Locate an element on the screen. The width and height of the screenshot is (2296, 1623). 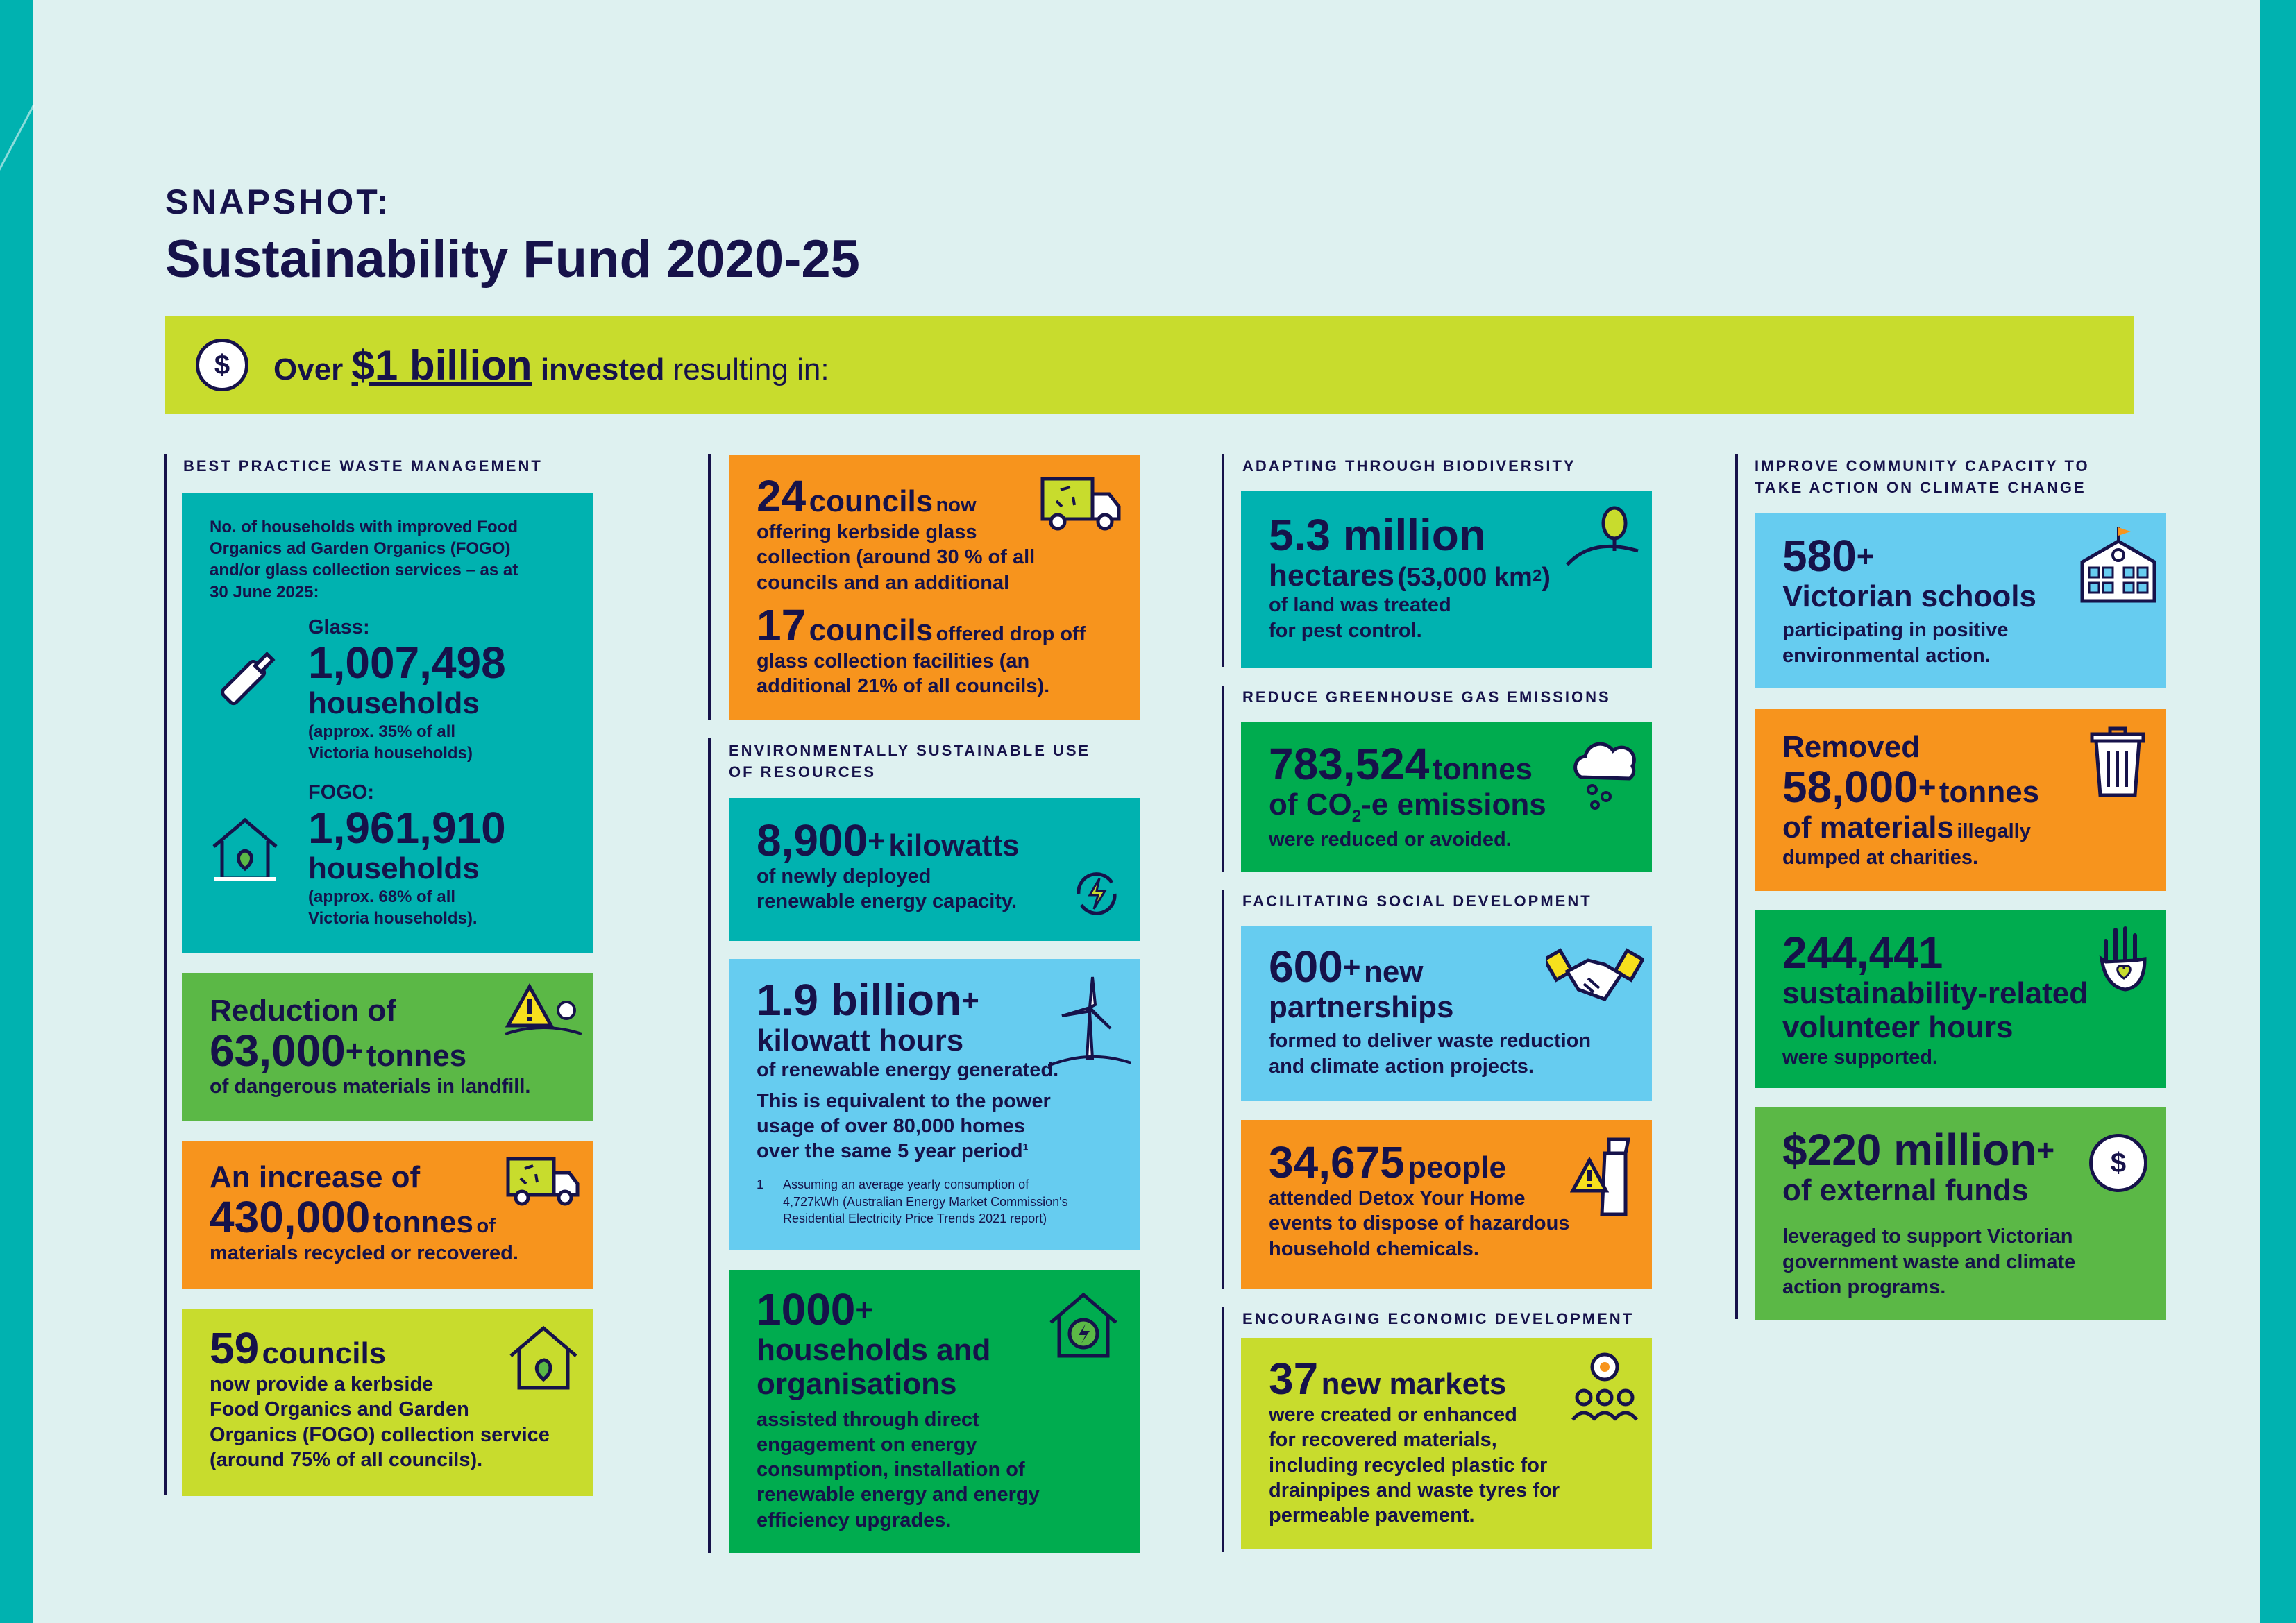
intro-line: No. of households with improved Food is located at coordinates (364, 527).